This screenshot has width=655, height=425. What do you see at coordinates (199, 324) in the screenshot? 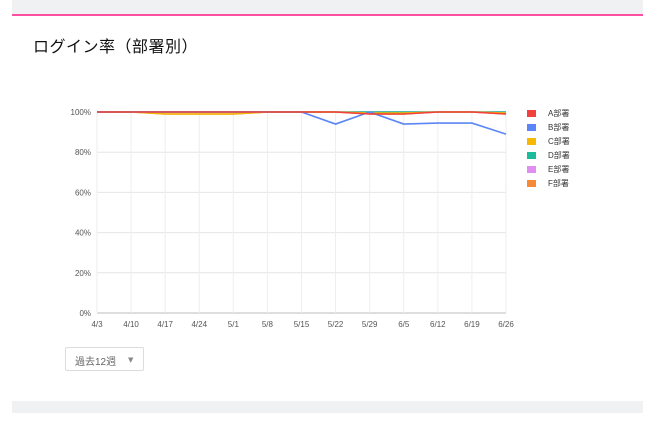
I see `x-tick-label: 4/24` at bounding box center [199, 324].